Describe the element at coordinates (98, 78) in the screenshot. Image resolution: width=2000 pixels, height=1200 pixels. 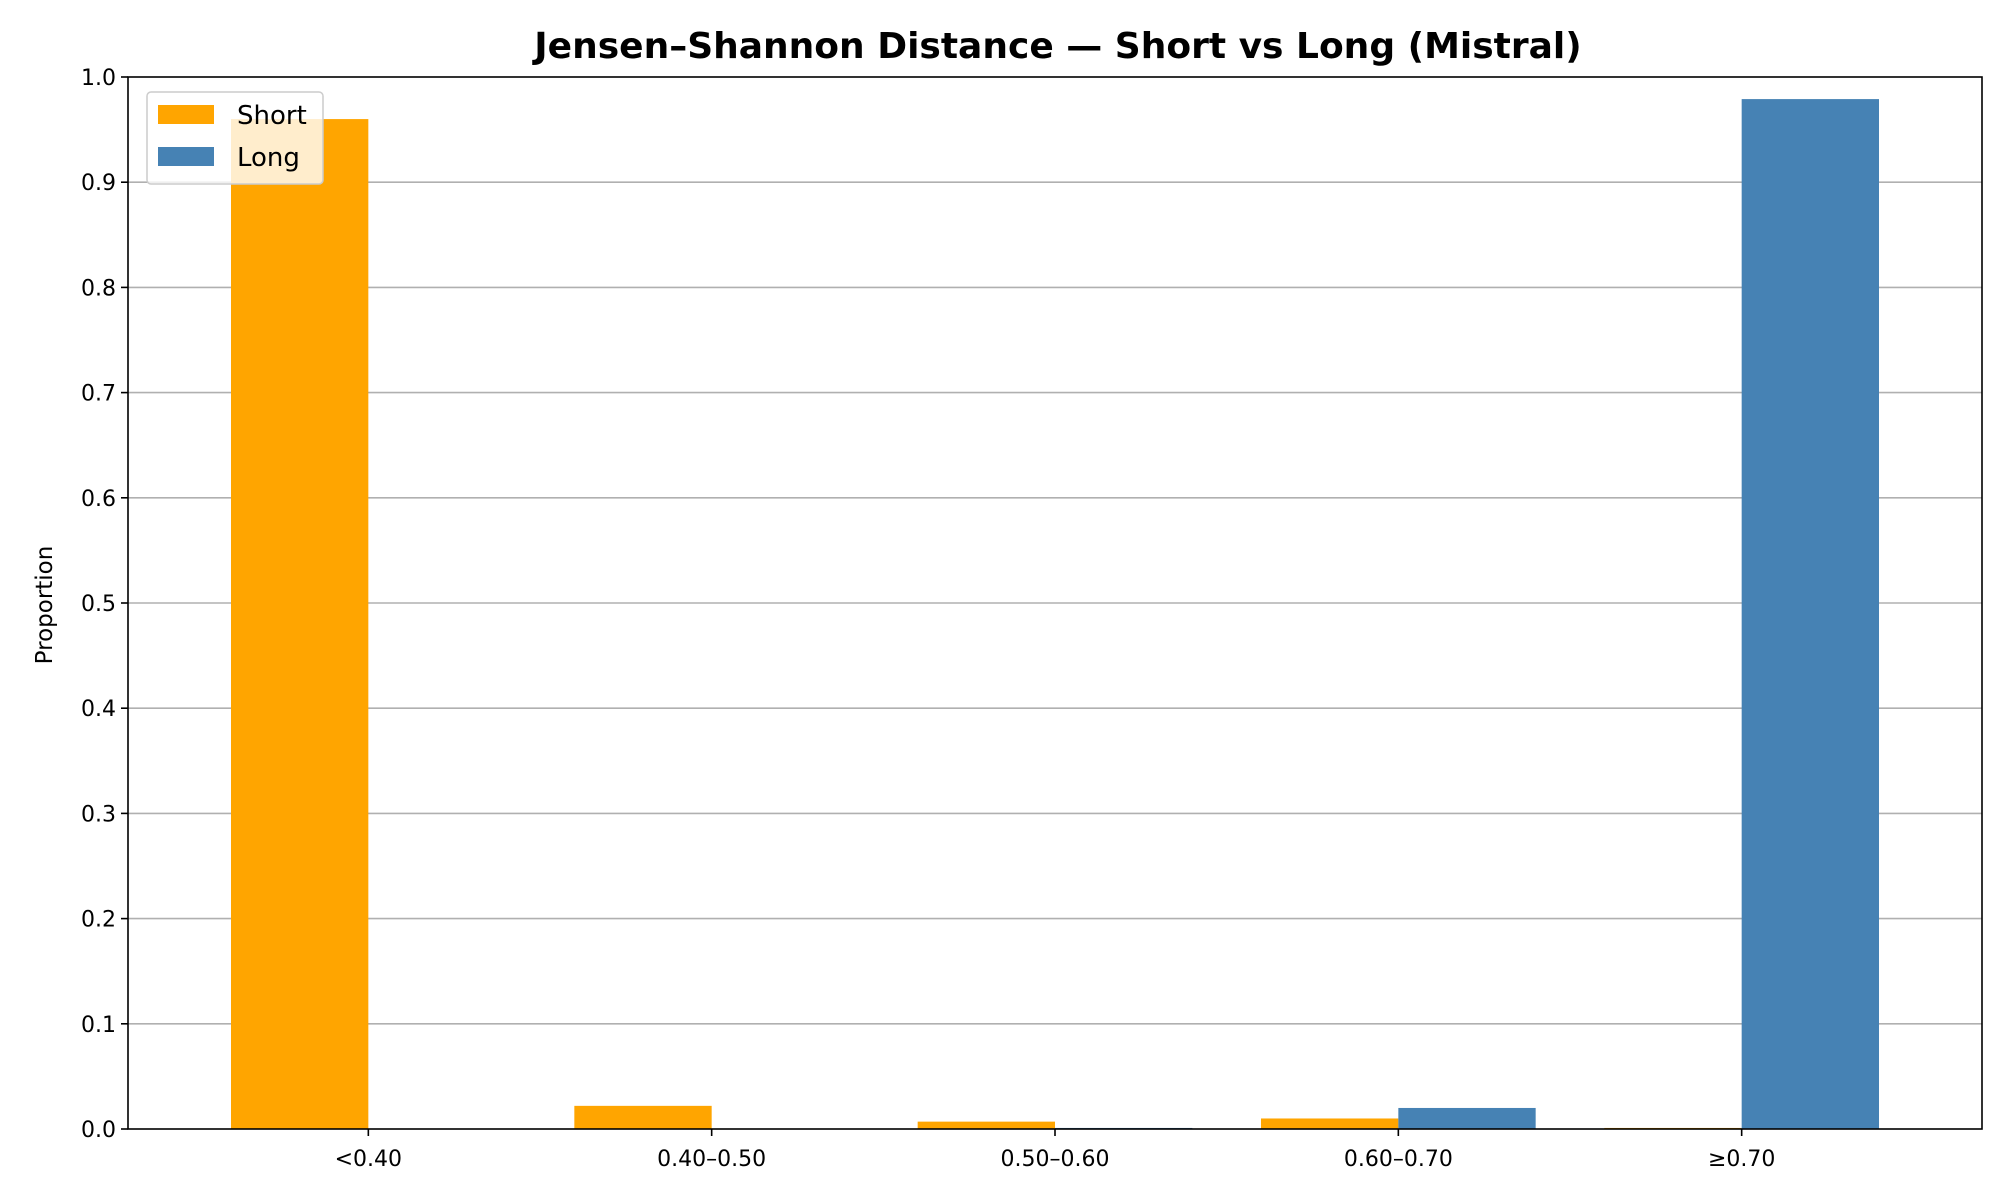
I see `y-tick-label: 1.0` at that location.